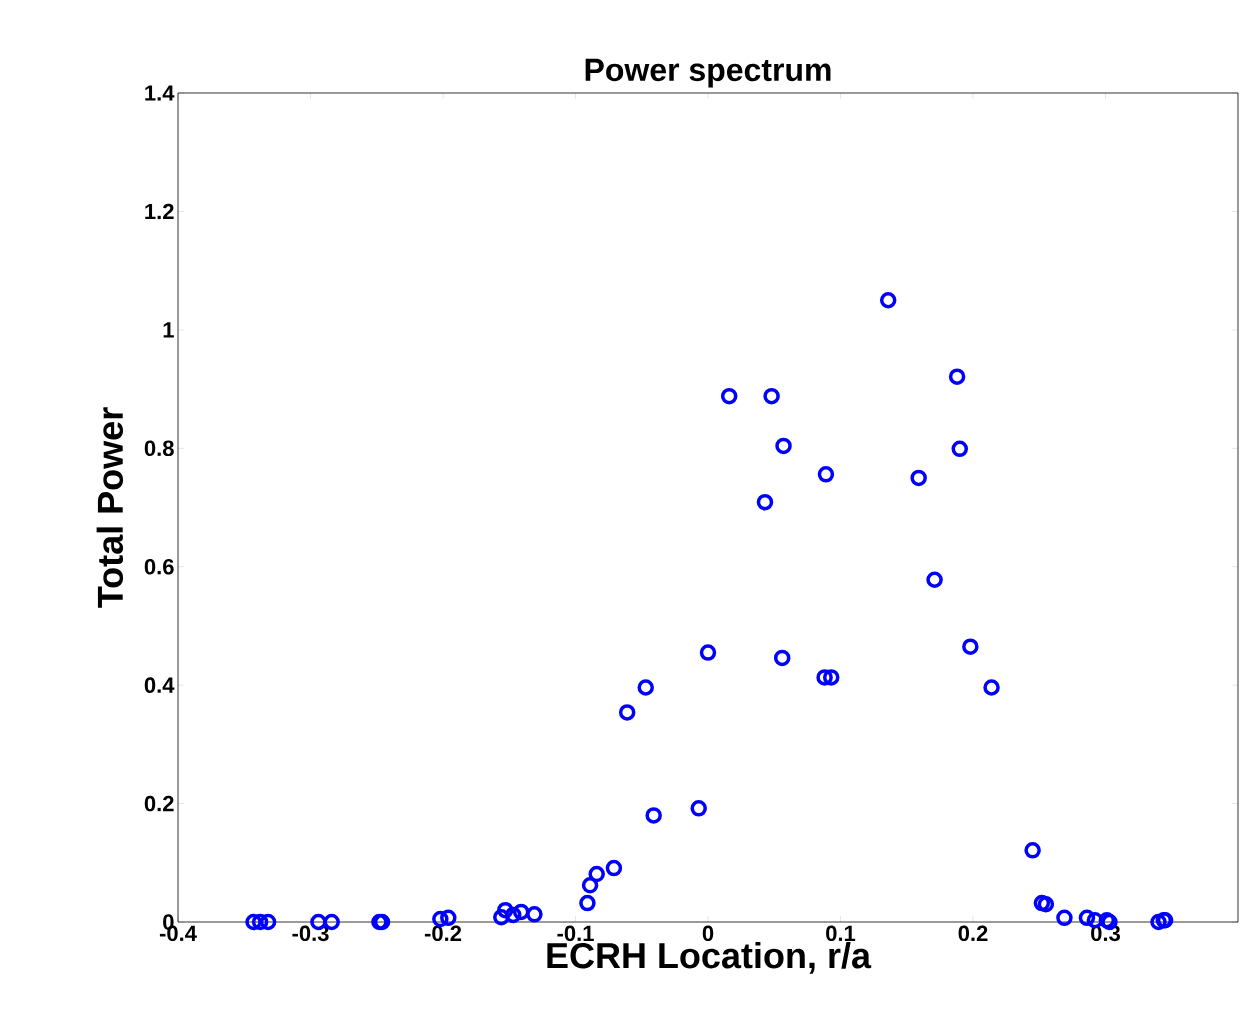 The width and height of the screenshot is (1245, 1015). I want to click on y-axis-title: Total Power, so click(110, 507).